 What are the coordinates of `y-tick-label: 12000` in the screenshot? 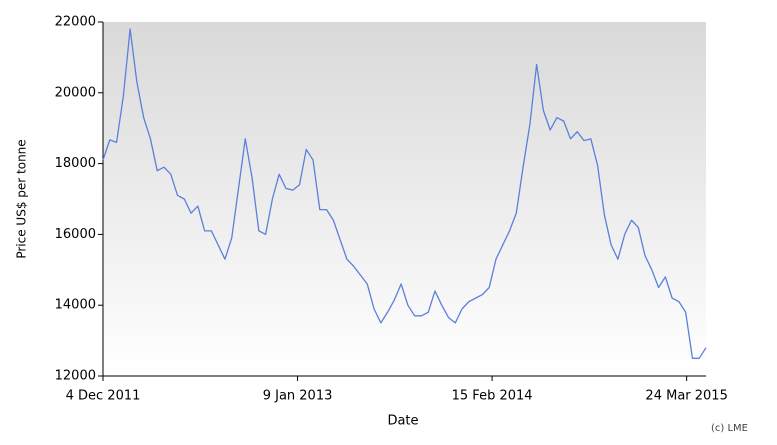 It's located at (75, 376).